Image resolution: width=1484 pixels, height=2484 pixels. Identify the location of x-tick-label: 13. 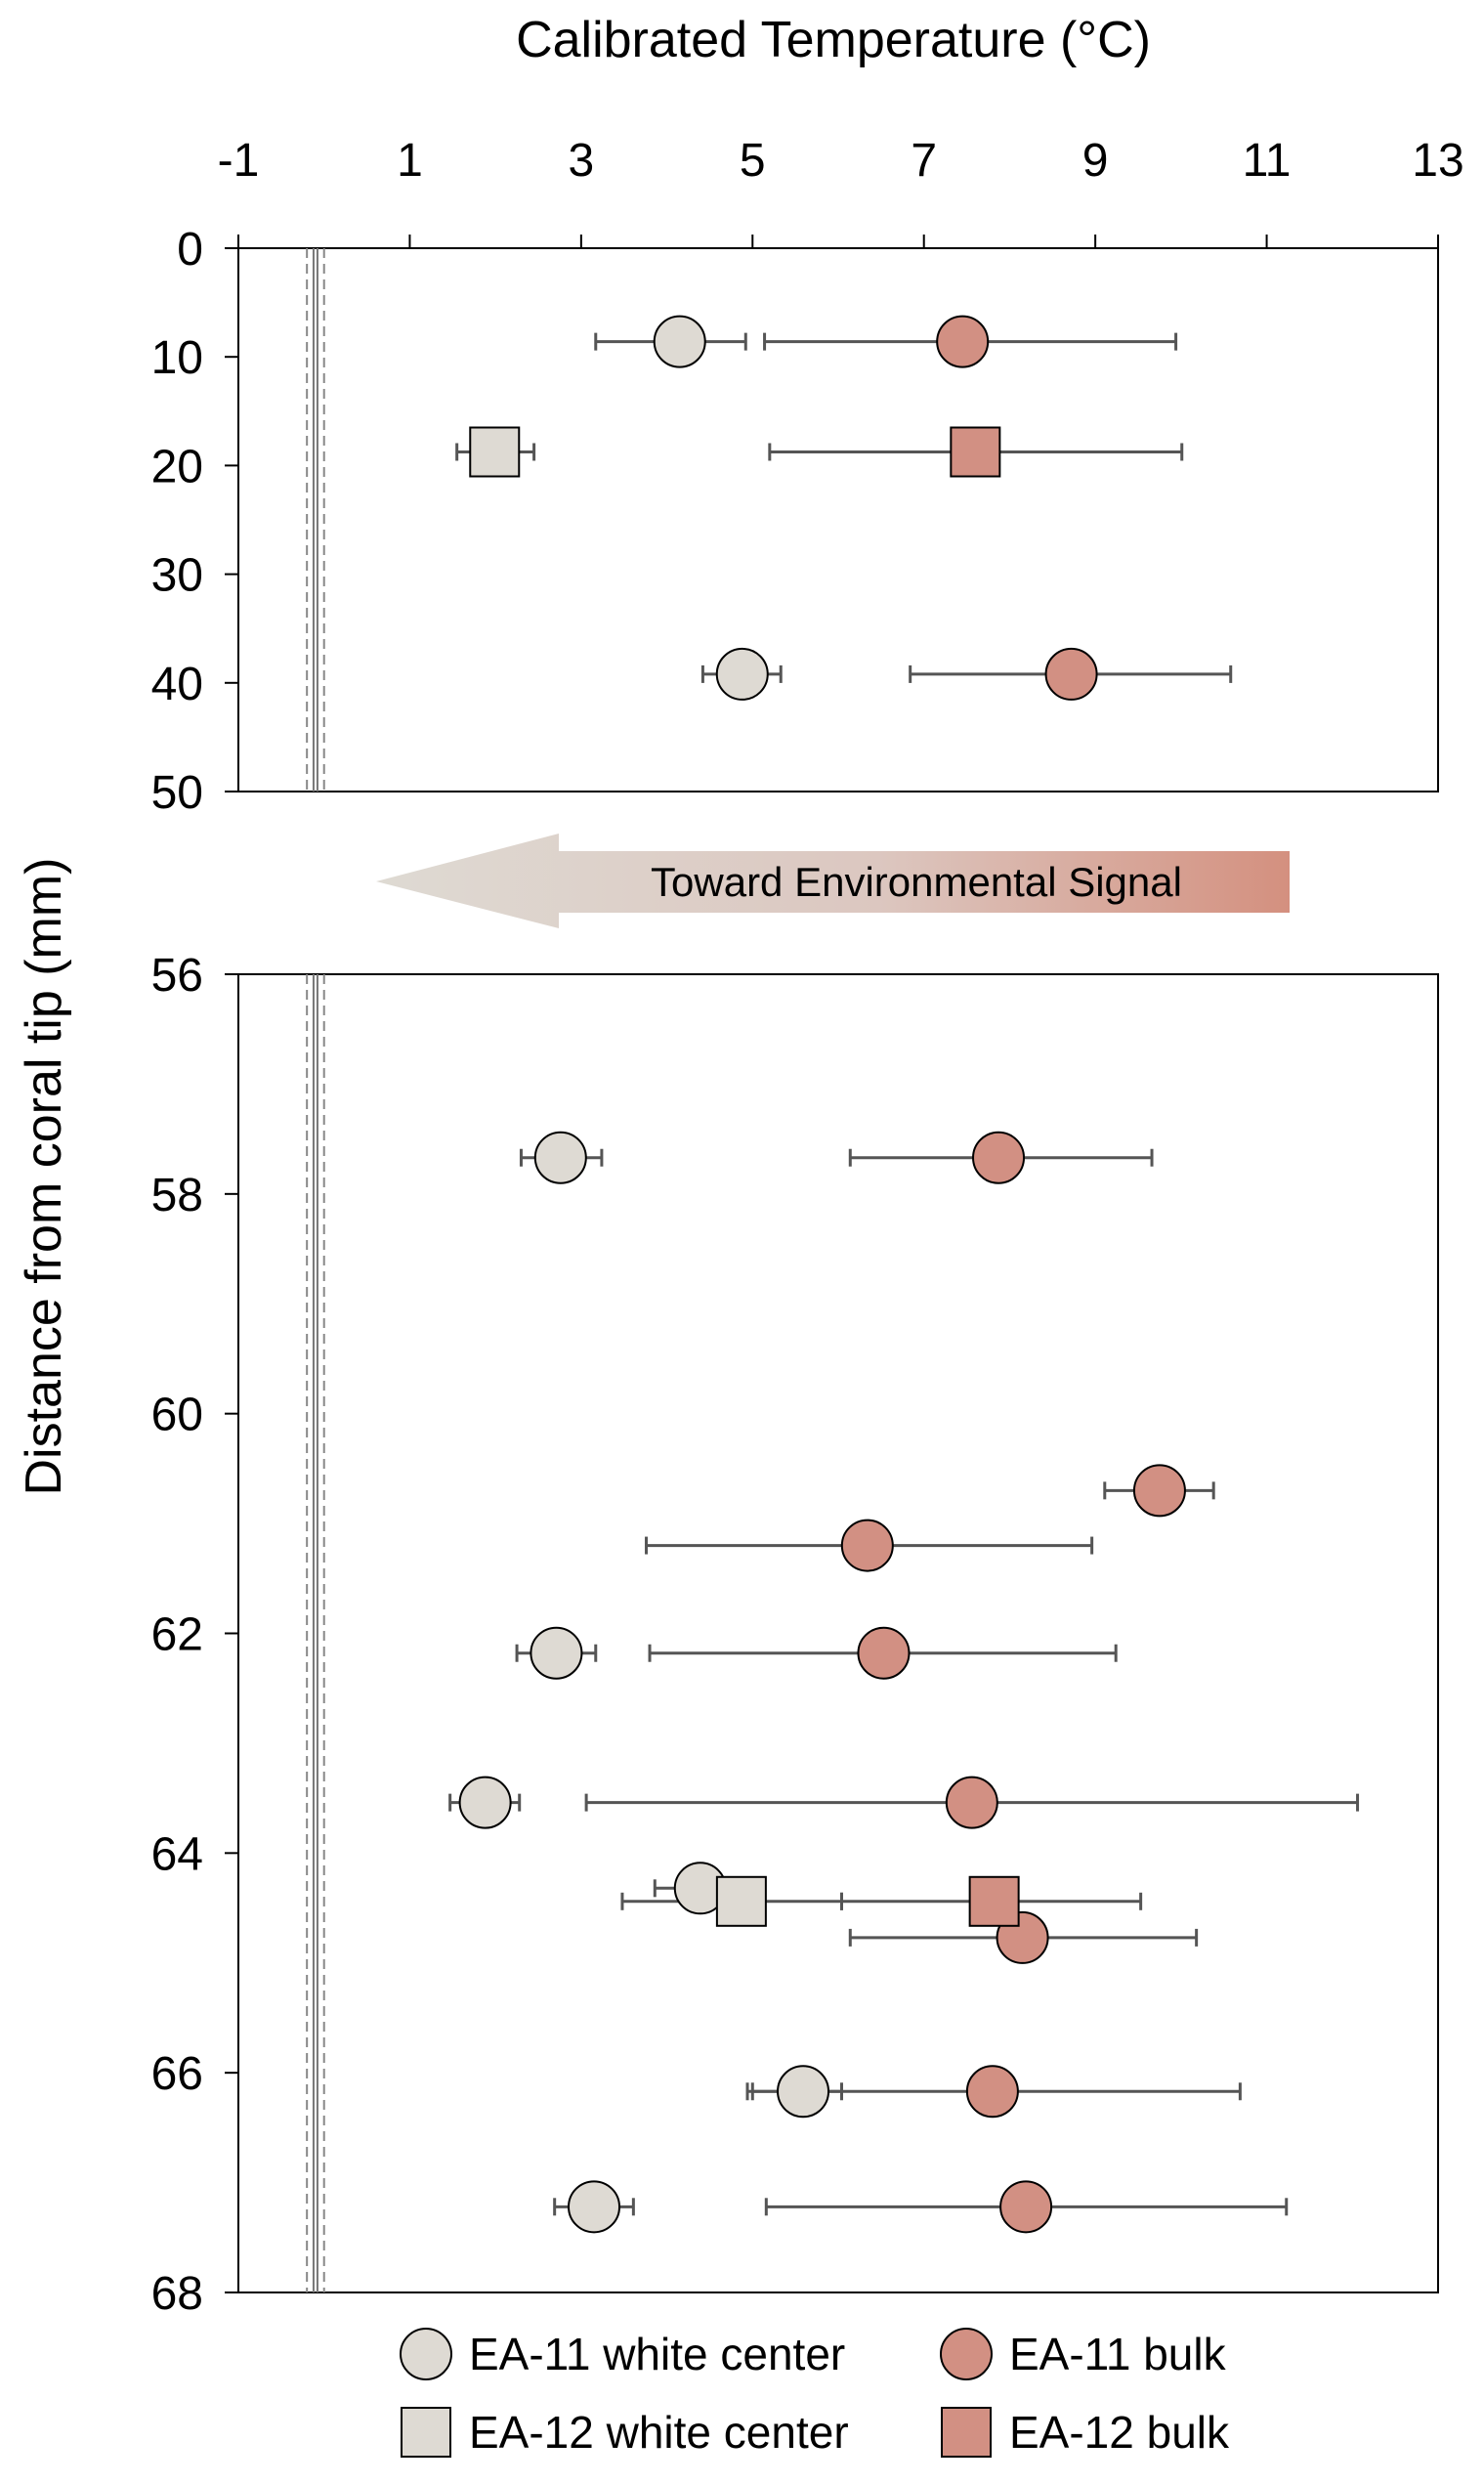
(1438, 161).